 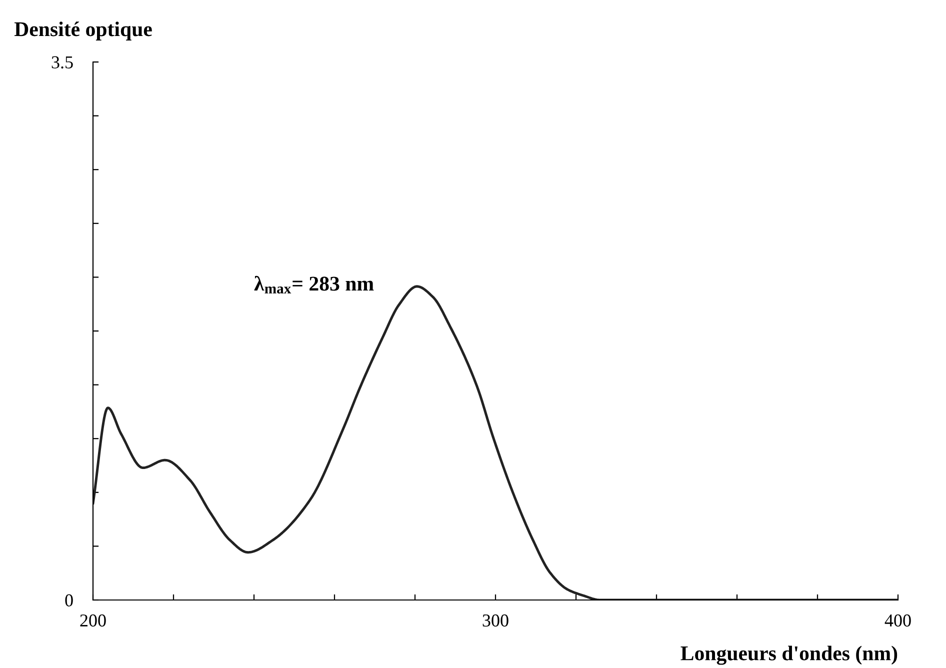 What do you see at coordinates (83, 31) in the screenshot?
I see `y-axis-title: Densité optique` at bounding box center [83, 31].